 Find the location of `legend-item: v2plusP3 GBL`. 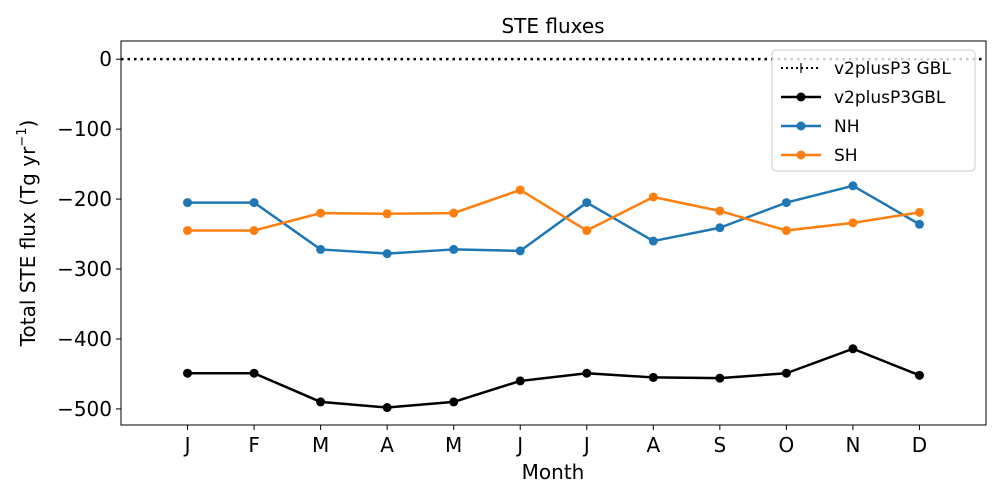

legend-item: v2plusP3 GBL is located at coordinates (866, 69).